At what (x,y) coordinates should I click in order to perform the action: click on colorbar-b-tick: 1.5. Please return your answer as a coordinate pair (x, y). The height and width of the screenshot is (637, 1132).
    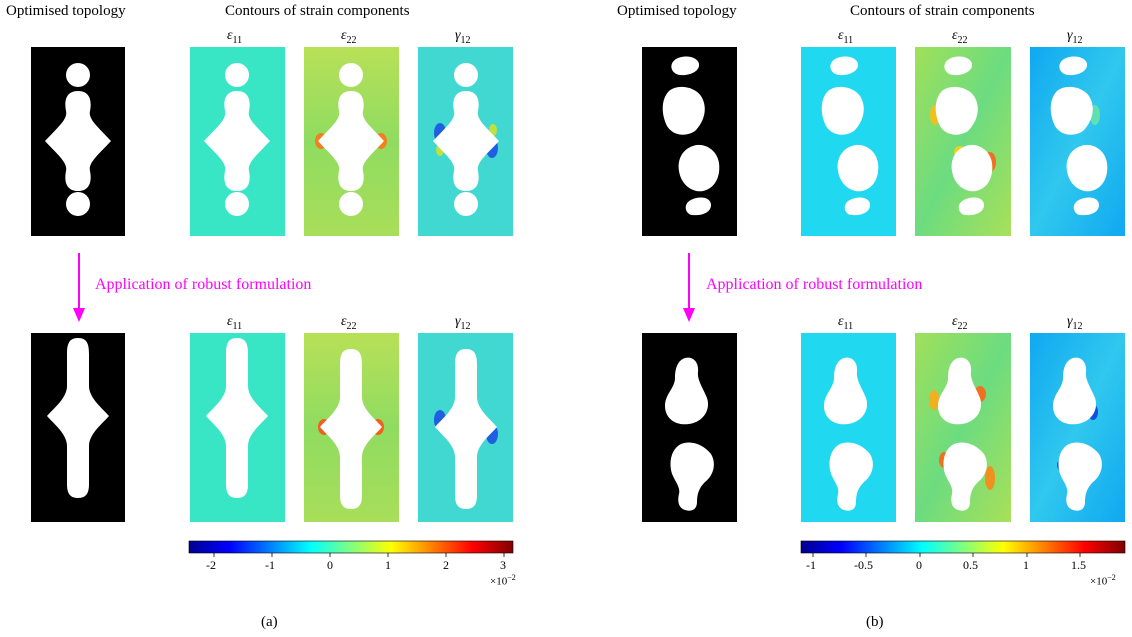
    Looking at the image, I should click on (1078, 565).